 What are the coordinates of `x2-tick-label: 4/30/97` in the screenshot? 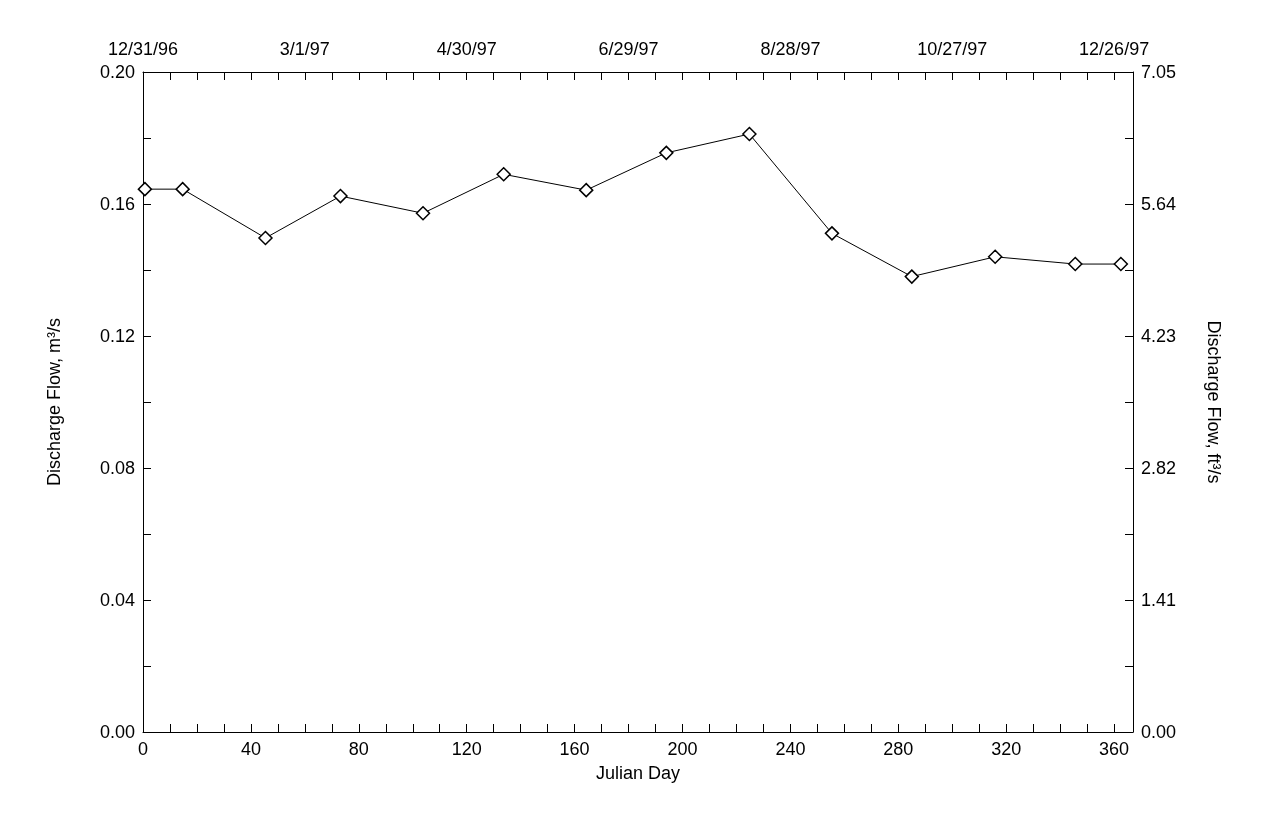 It's located at (466, 49).